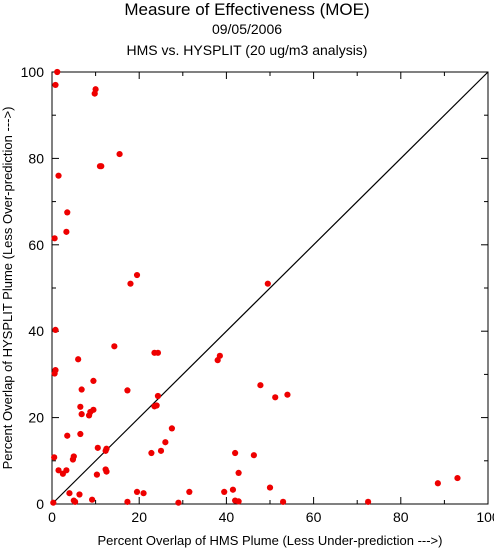  I want to click on x-tick-label: 40, so click(227, 517).